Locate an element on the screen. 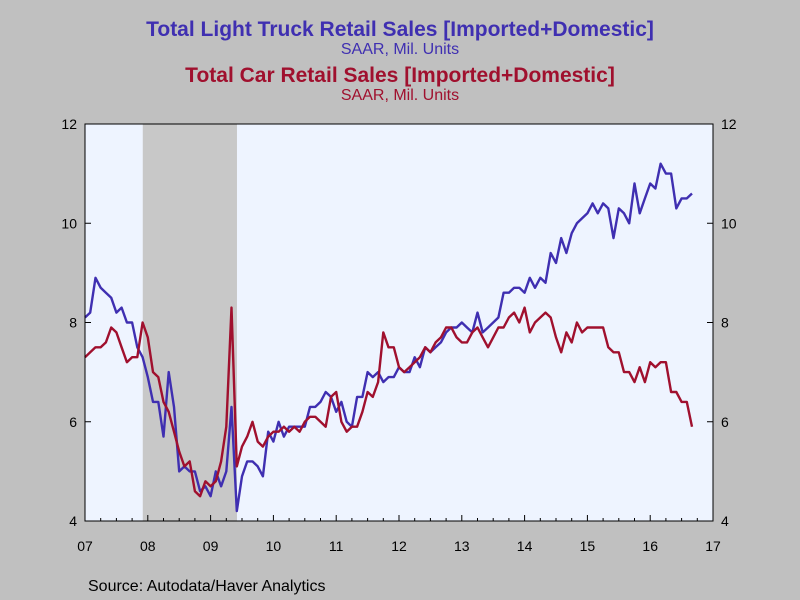 The width and height of the screenshot is (800, 600). y-tick-label-right: 8 is located at coordinates (725, 323).